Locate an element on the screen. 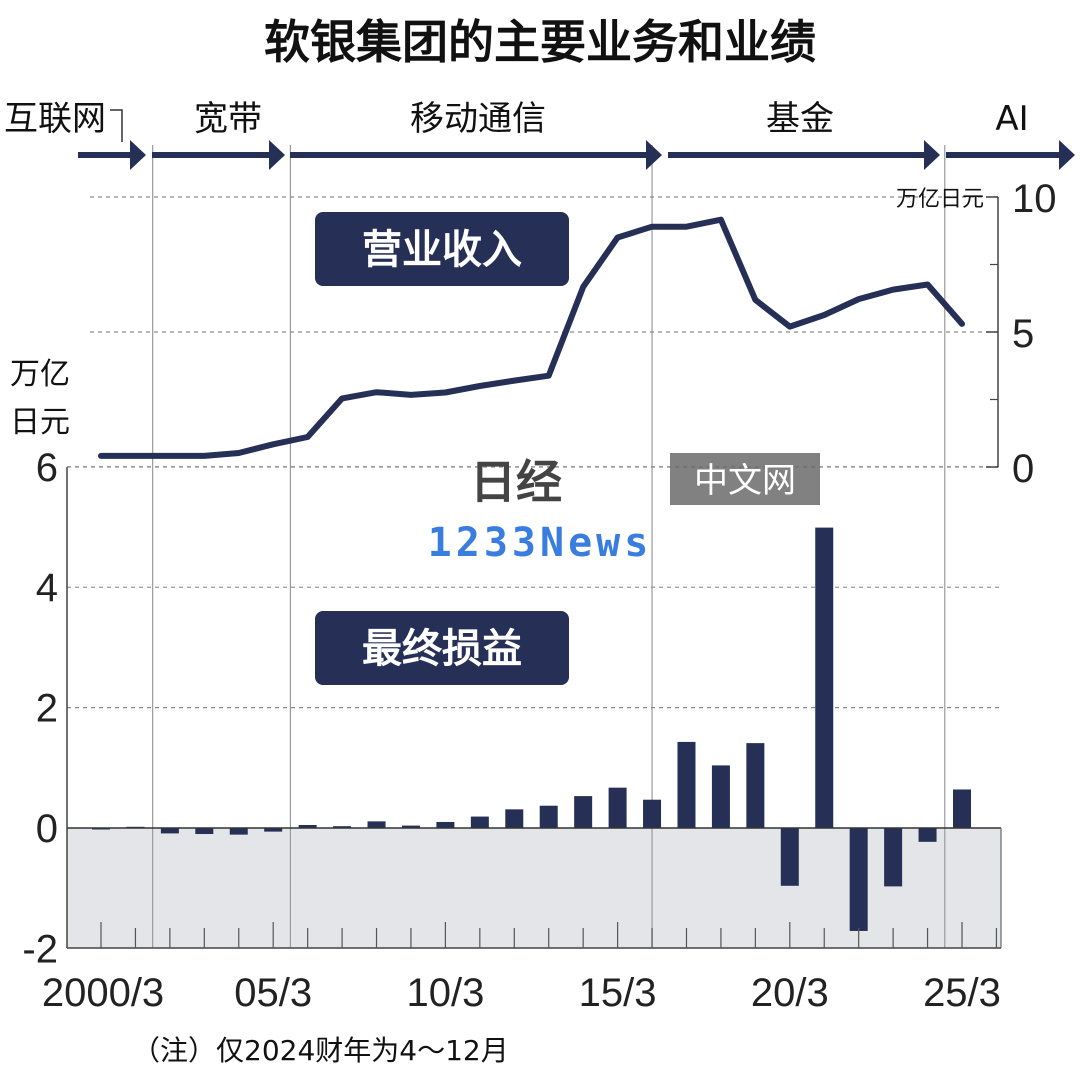 This screenshot has height=1080, width=1080. watermark-site-box is located at coordinates (745, 479).